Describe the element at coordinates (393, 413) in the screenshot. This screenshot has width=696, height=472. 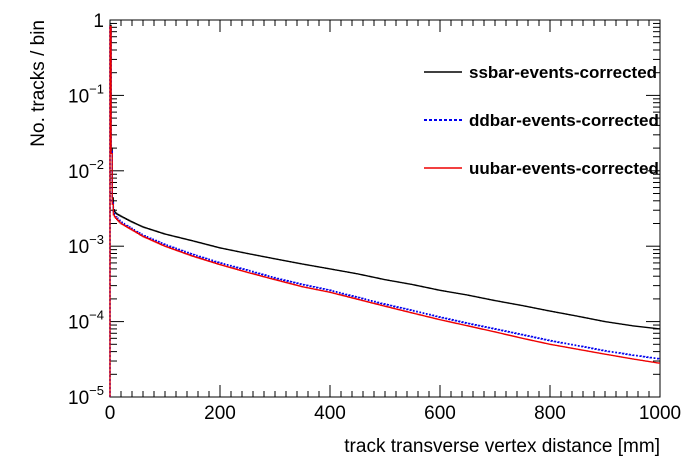
I see `x-tick-labels: 0 200 400 600 800 1000` at that location.